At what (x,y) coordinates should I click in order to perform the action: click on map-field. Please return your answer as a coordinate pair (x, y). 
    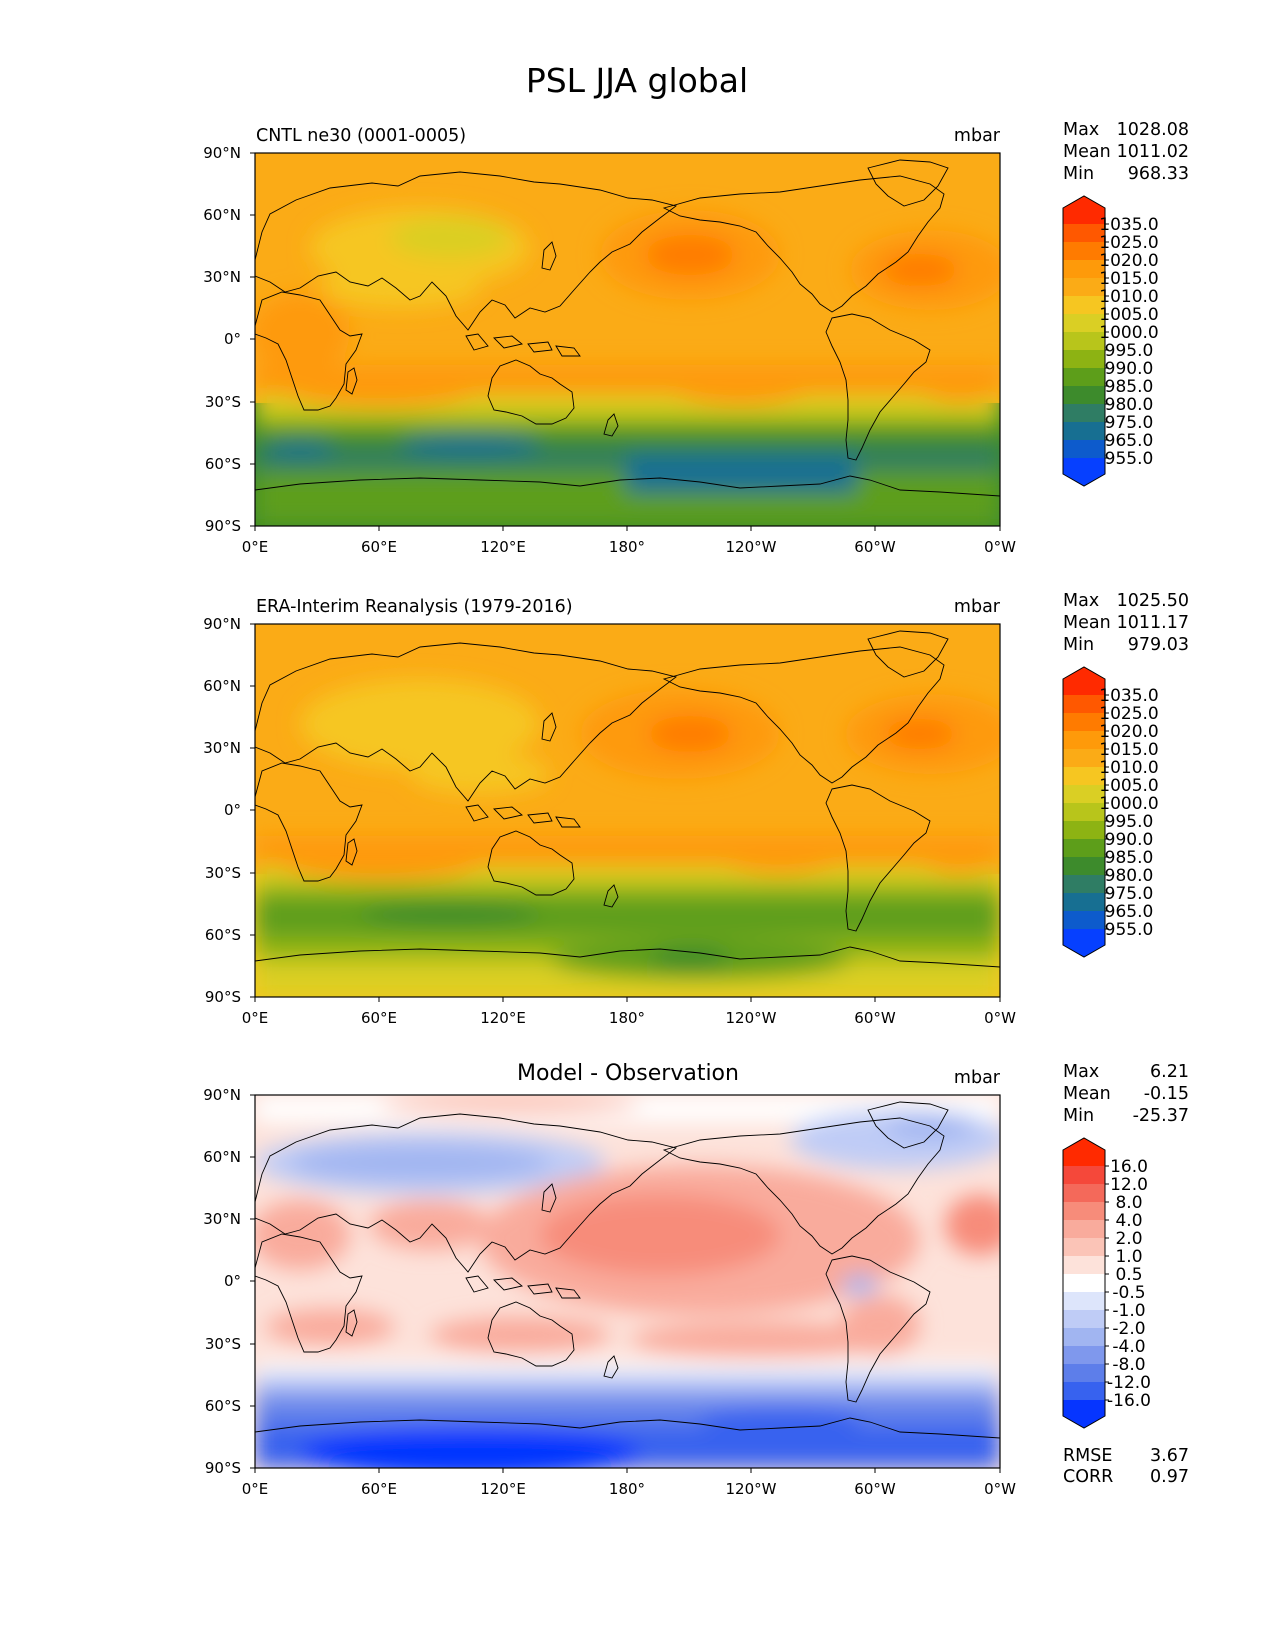
    Looking at the image, I should click on (627, 339).